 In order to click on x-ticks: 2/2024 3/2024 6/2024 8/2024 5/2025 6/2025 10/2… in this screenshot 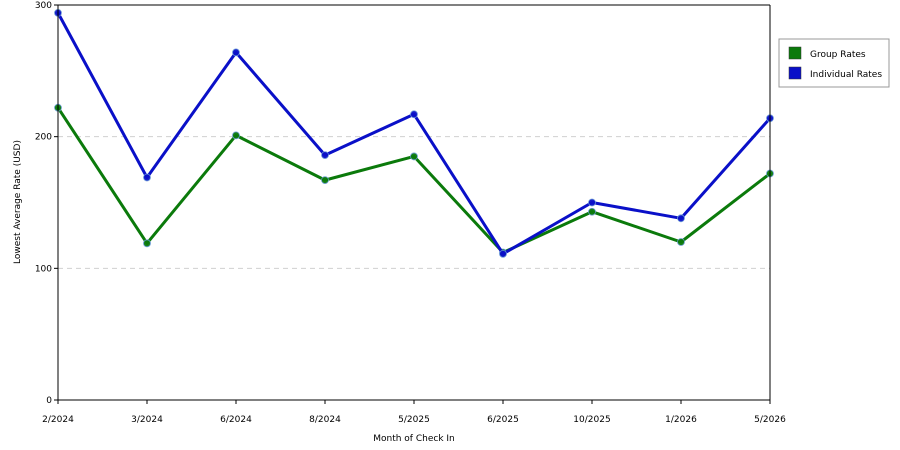, I will do `click(414, 412)`.